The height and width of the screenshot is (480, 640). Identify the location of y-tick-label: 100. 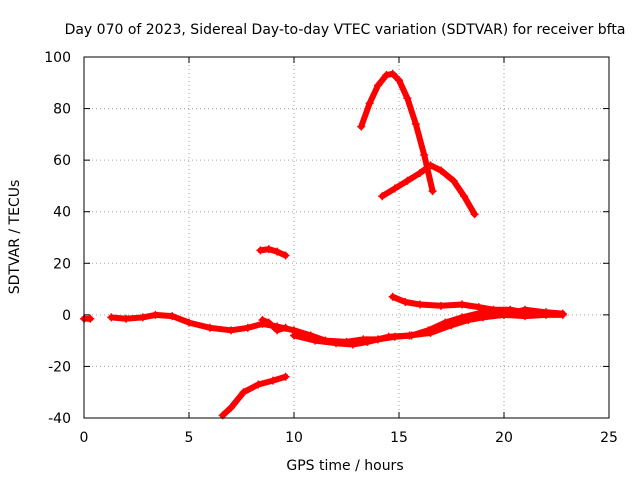
(57, 58).